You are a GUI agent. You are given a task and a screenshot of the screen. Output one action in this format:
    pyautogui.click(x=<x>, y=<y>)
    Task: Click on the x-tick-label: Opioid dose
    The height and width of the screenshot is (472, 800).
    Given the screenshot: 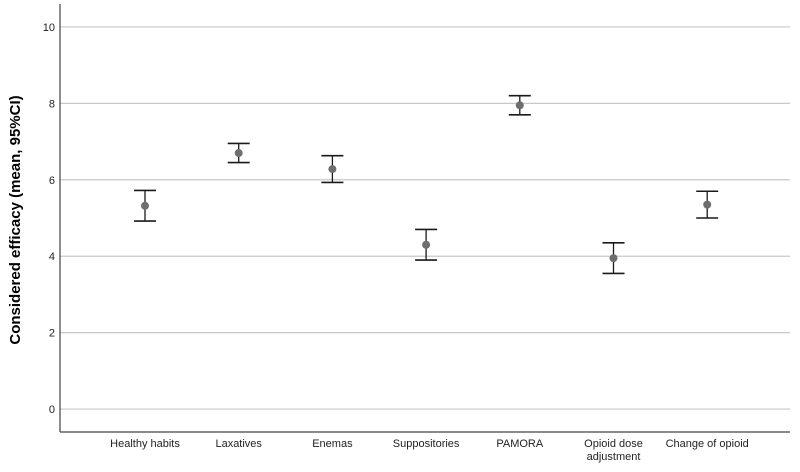 What is the action you would take?
    pyautogui.click(x=613, y=444)
    